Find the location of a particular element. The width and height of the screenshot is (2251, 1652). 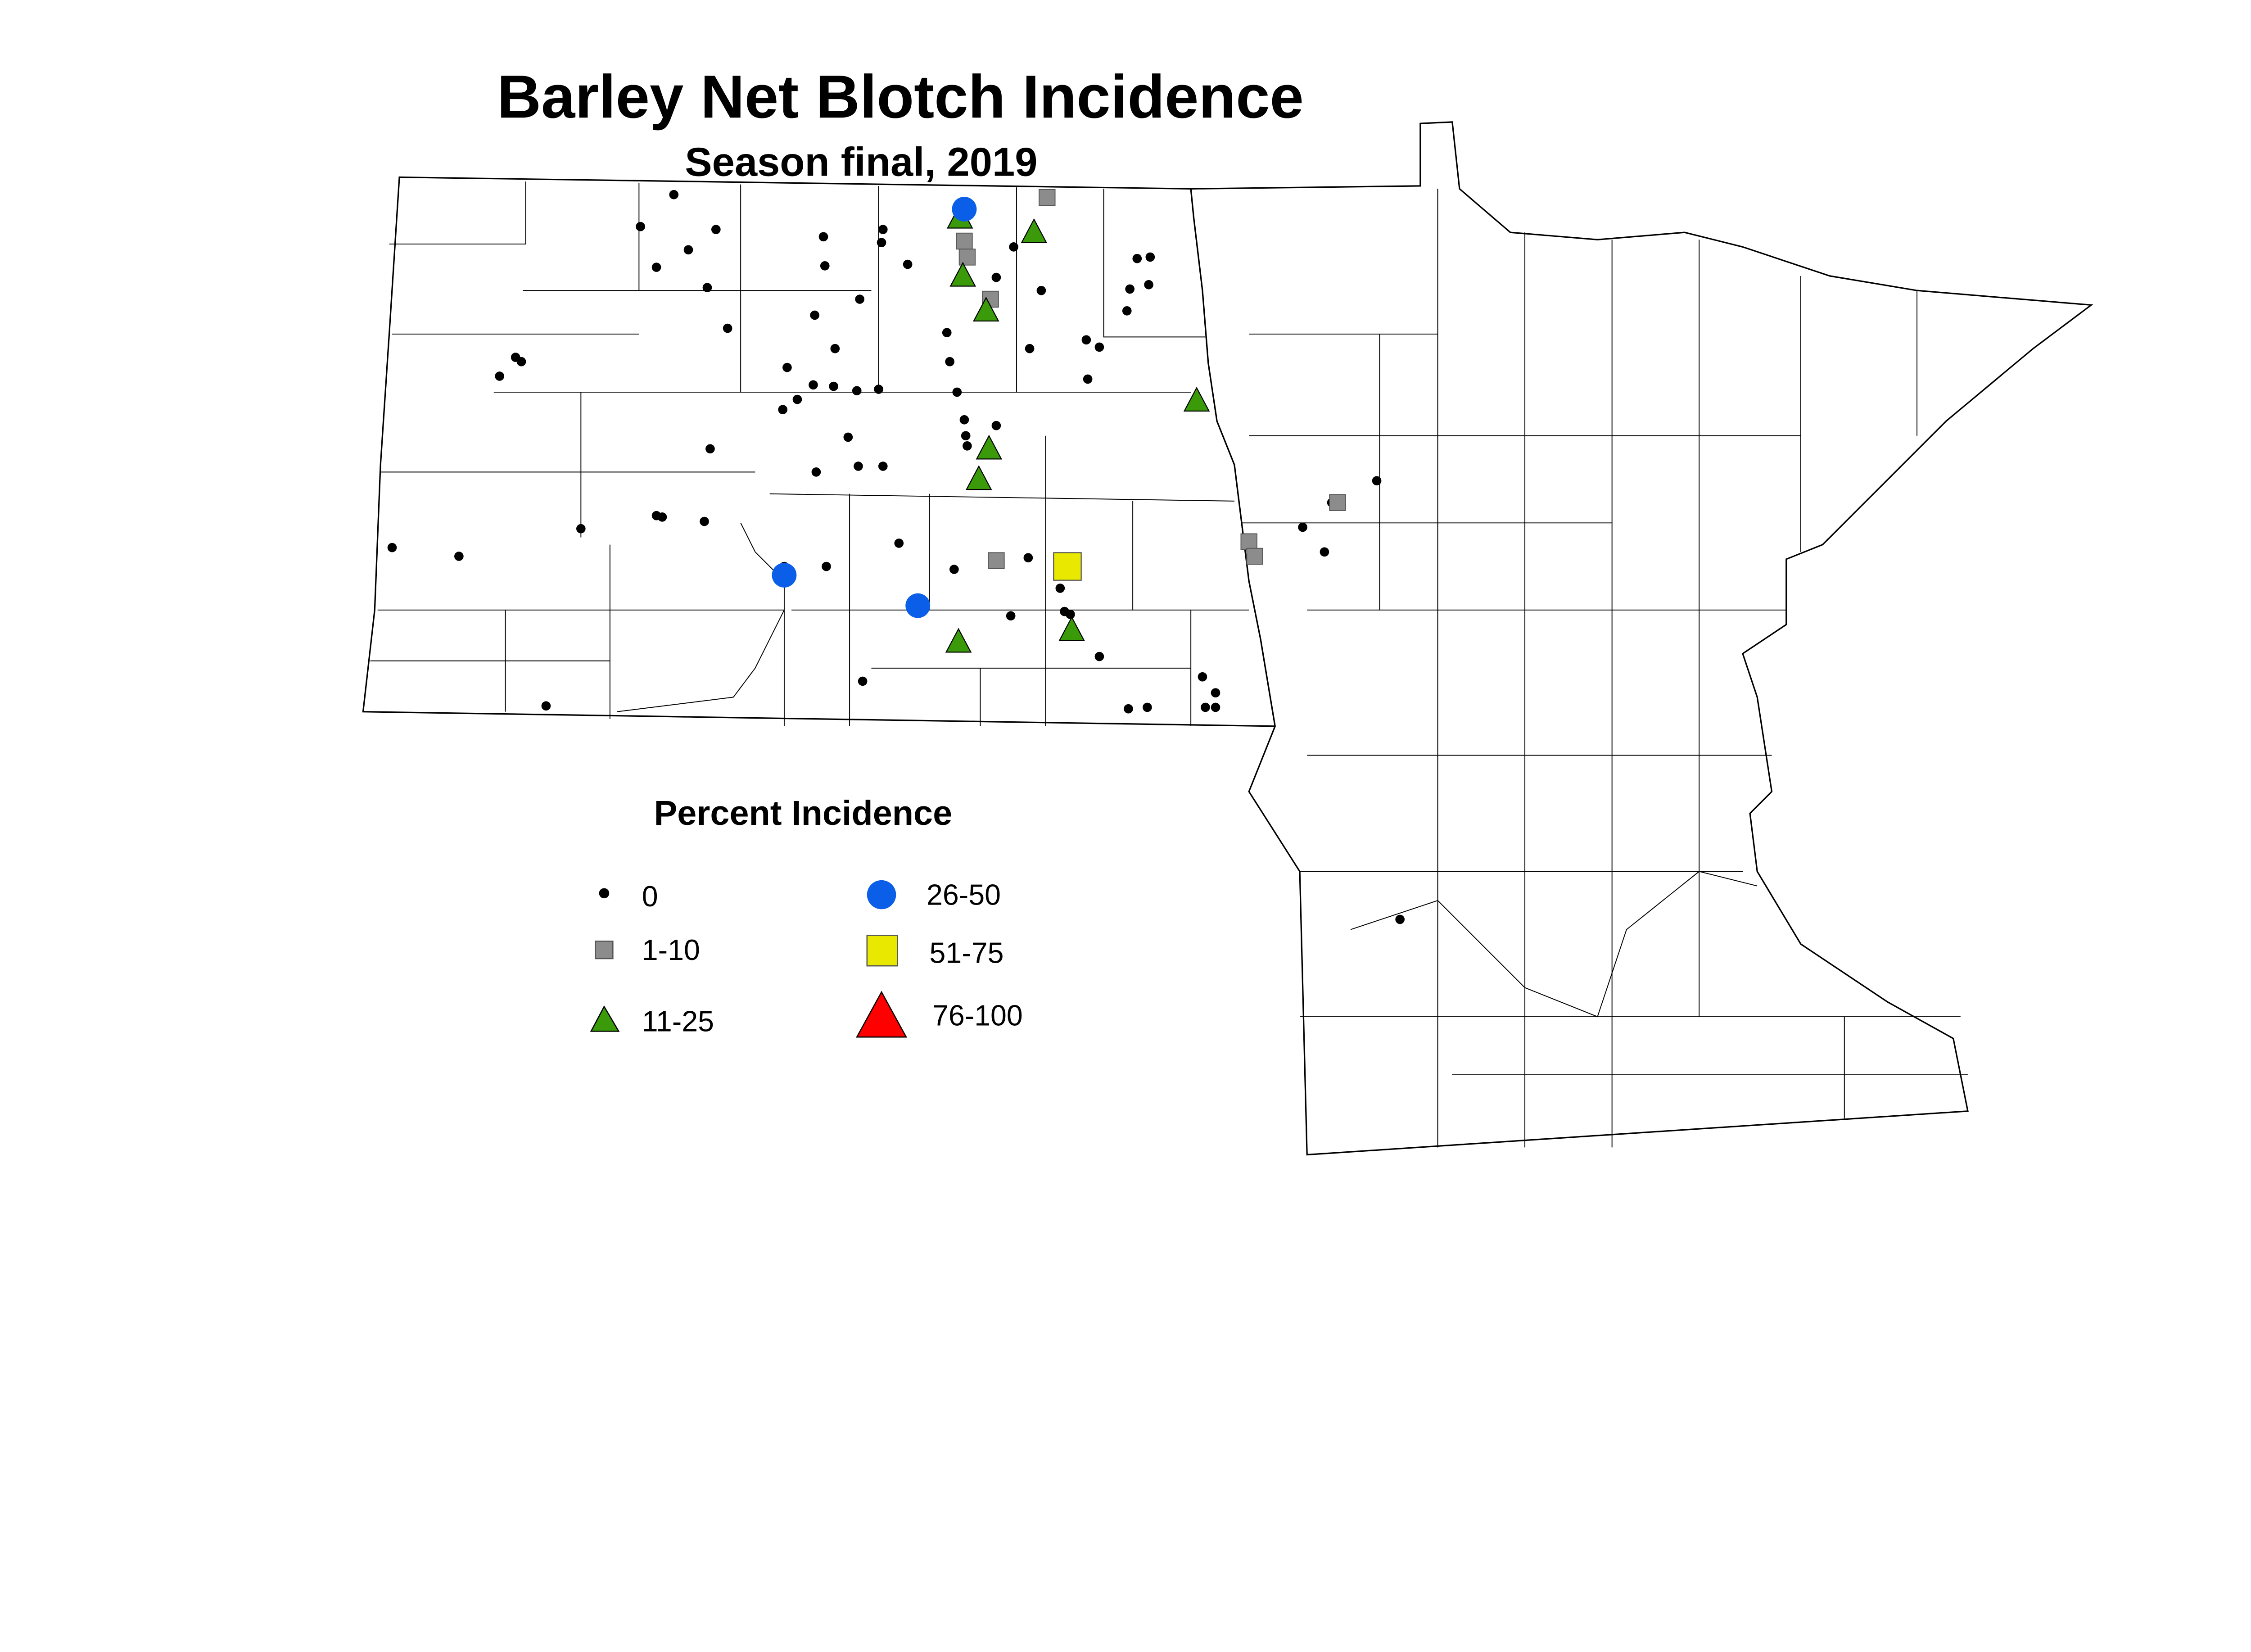

legend-item-26-50: 26-50 is located at coordinates (934, 895).